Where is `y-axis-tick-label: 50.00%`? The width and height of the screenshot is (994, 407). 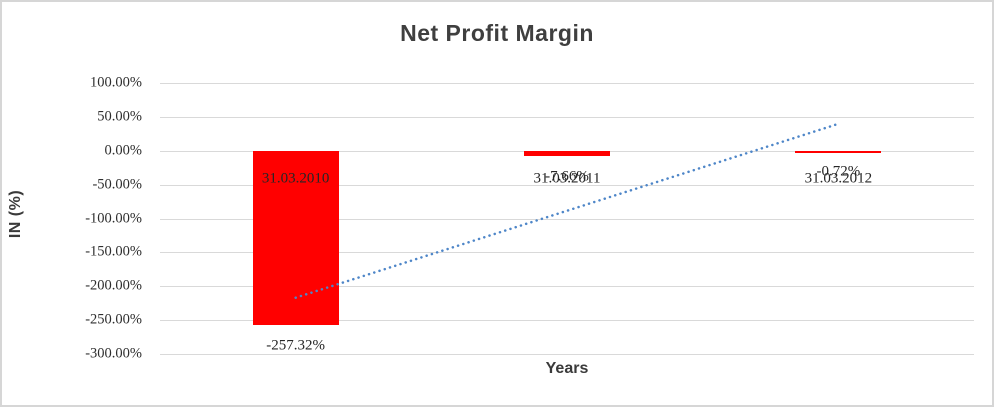
y-axis-tick-label: 50.00% is located at coordinates (119, 116).